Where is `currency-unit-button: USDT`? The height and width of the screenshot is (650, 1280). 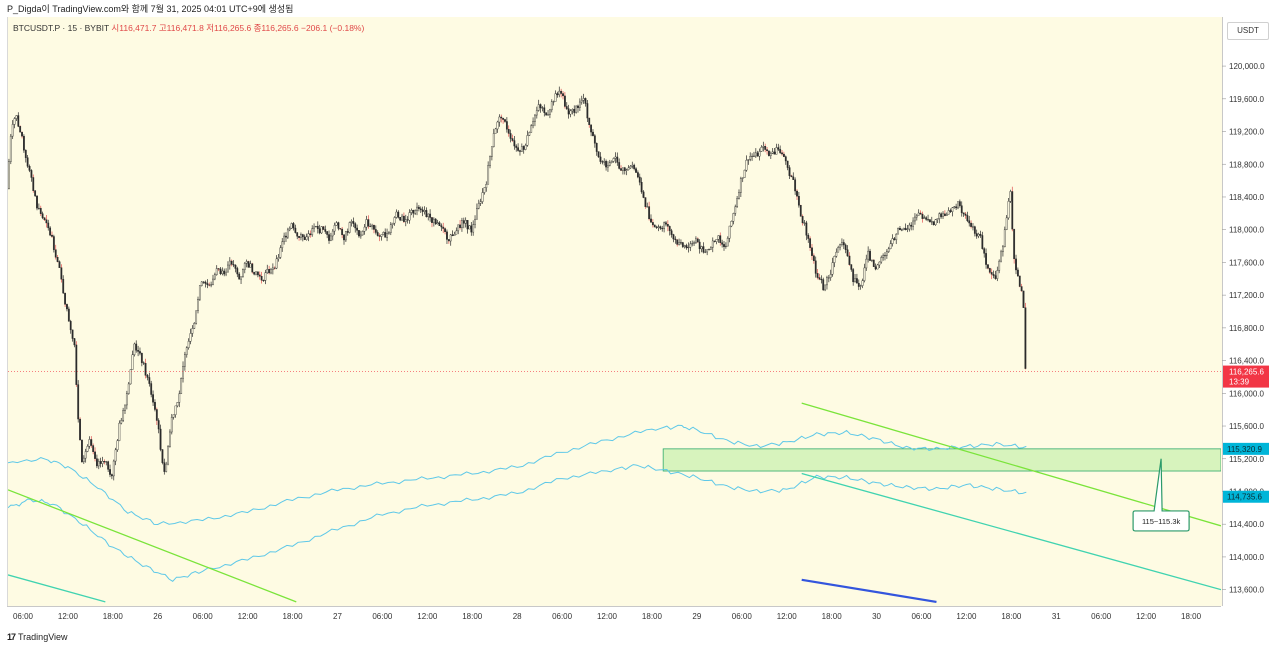 currency-unit-button: USDT is located at coordinates (1248, 31).